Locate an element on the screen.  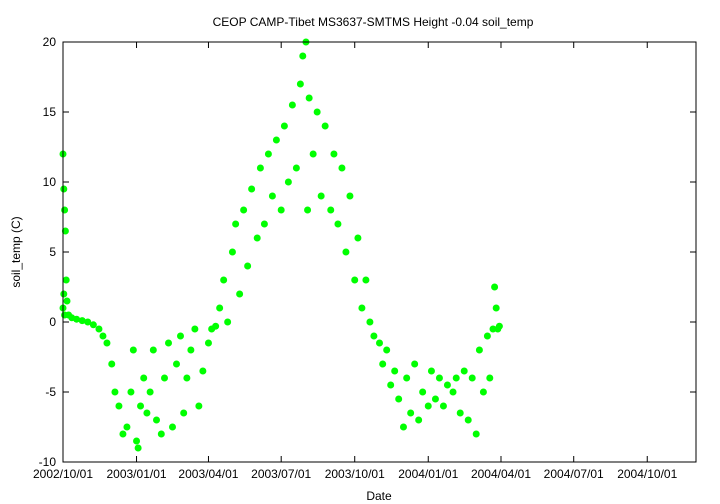
x-tick-label: 2003/01/01 is located at coordinates (136, 474).